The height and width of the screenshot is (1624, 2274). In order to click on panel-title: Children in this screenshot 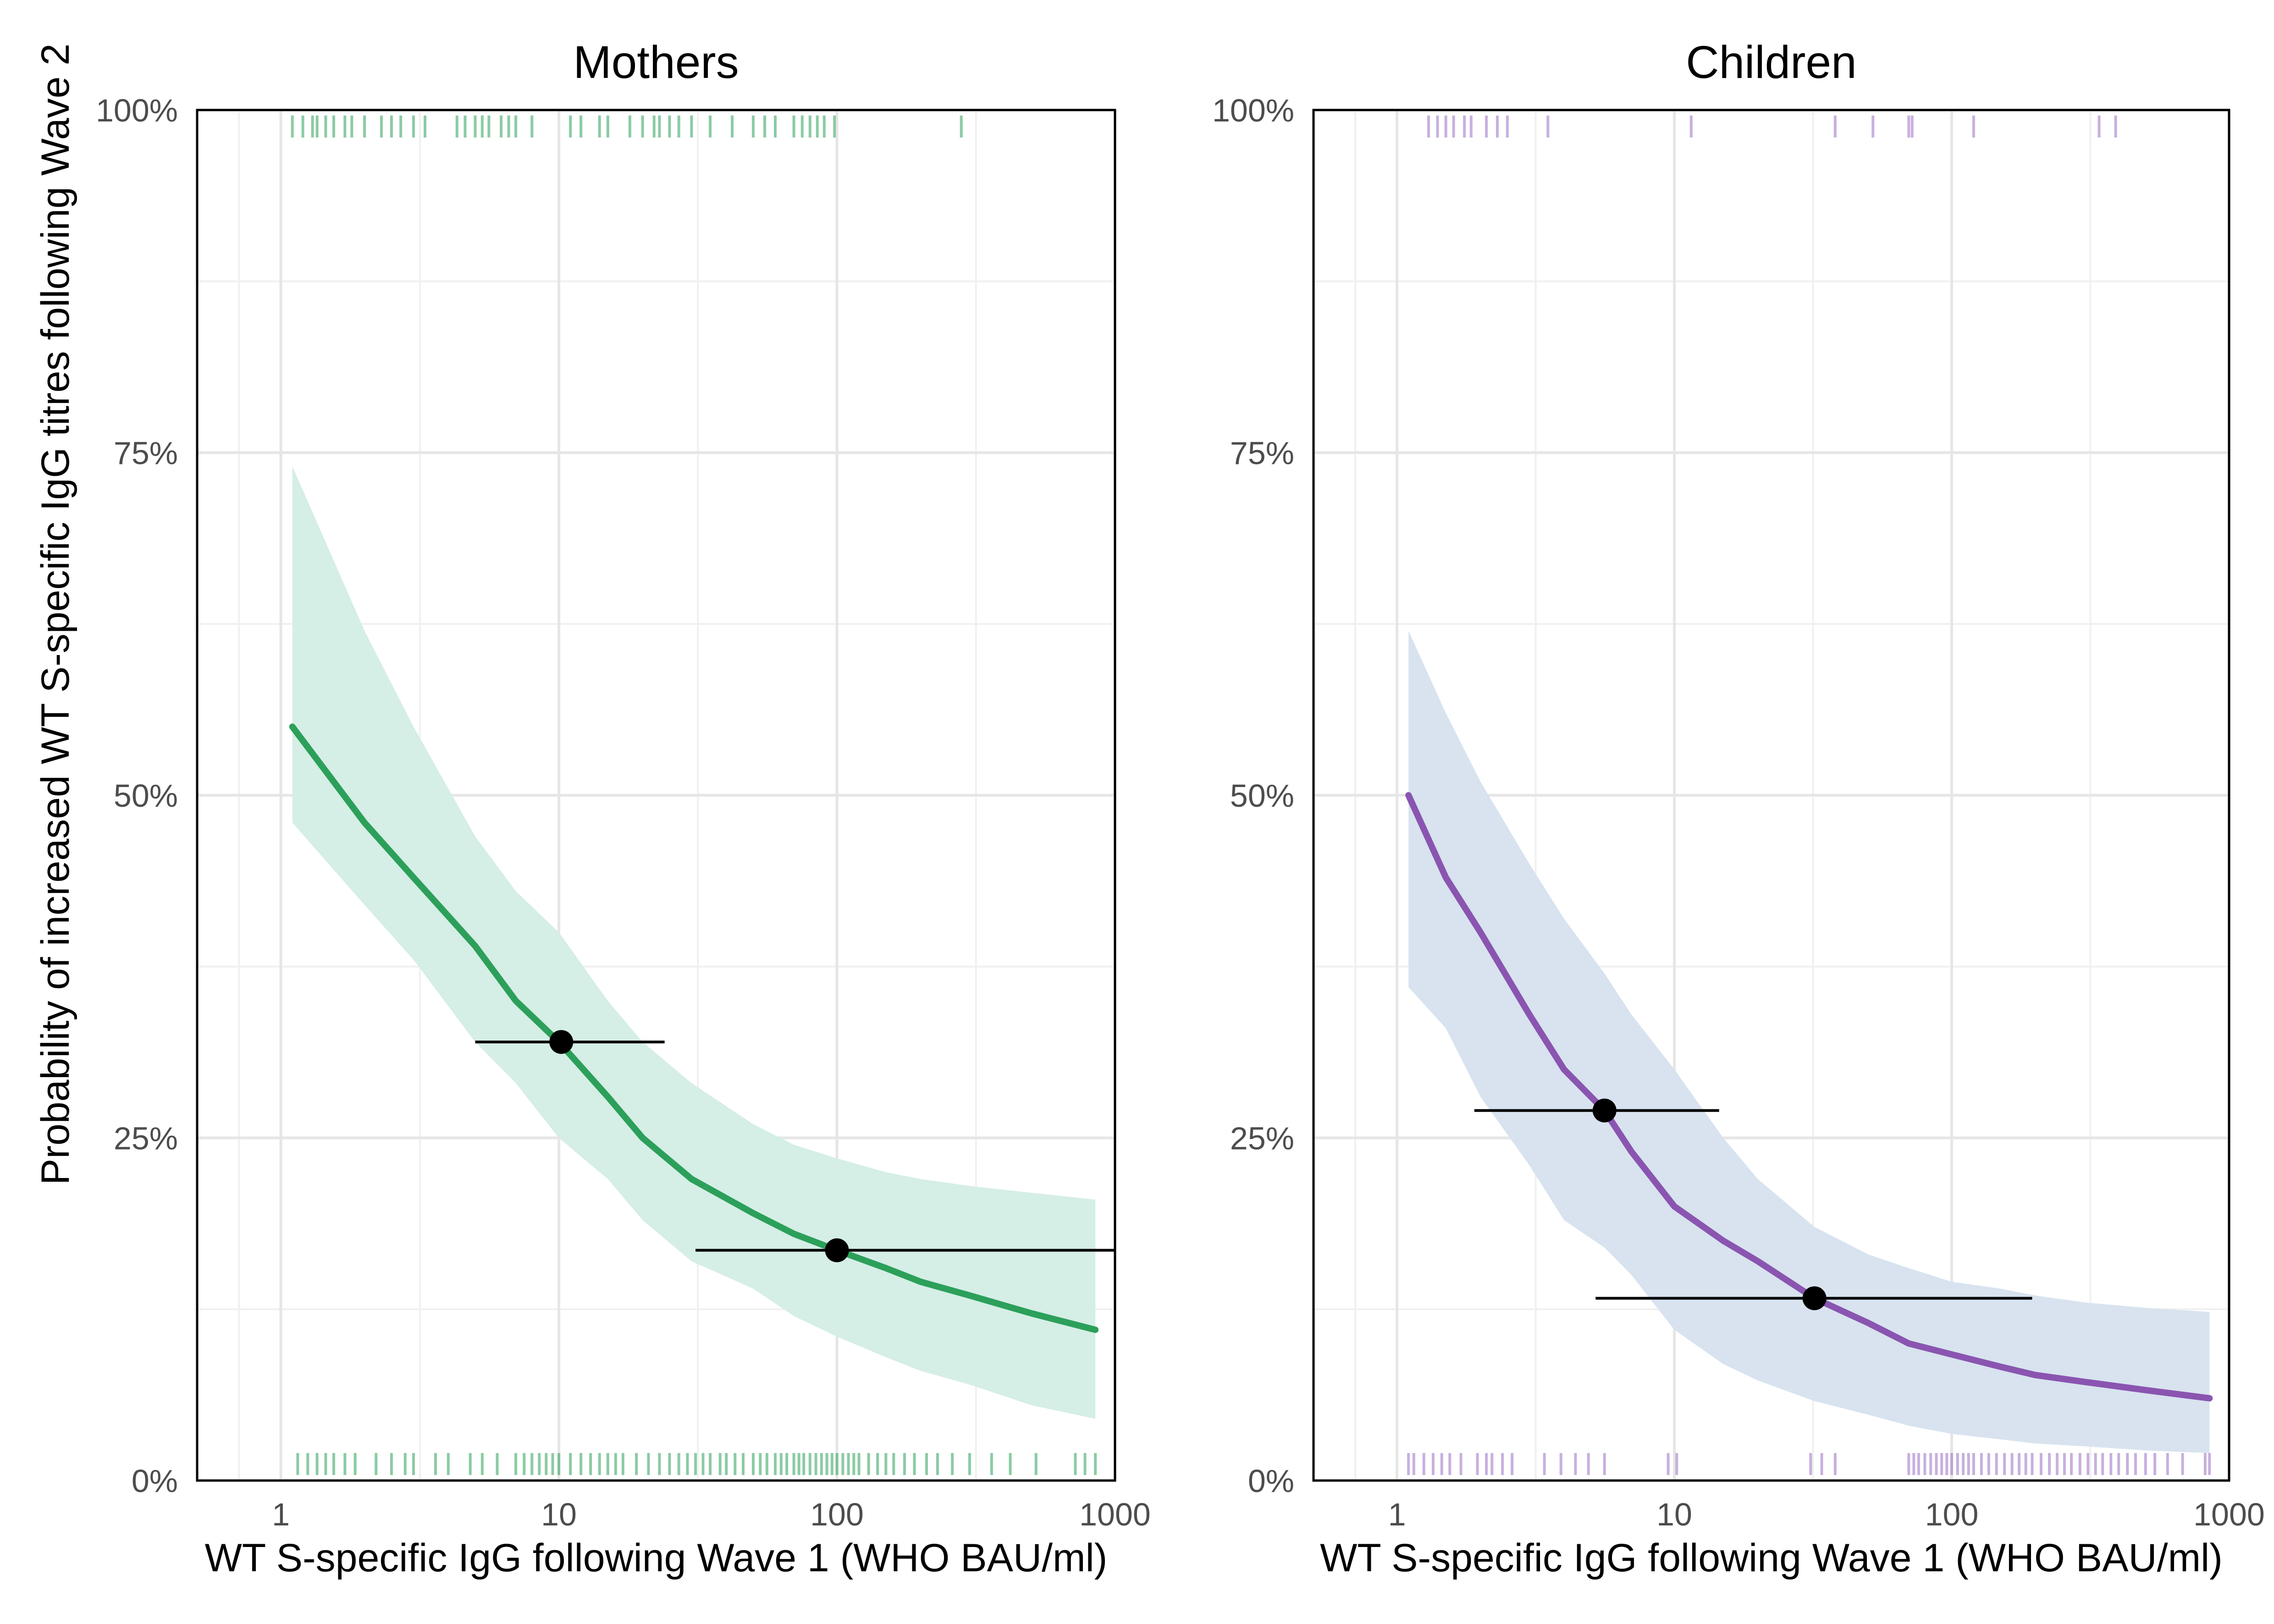, I will do `click(1771, 62)`.